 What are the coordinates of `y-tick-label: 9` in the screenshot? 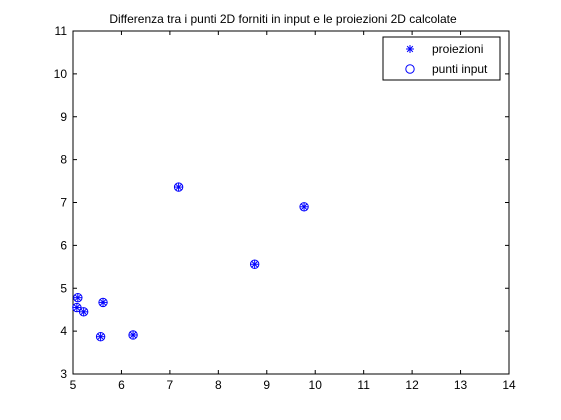 It's located at (63, 117).